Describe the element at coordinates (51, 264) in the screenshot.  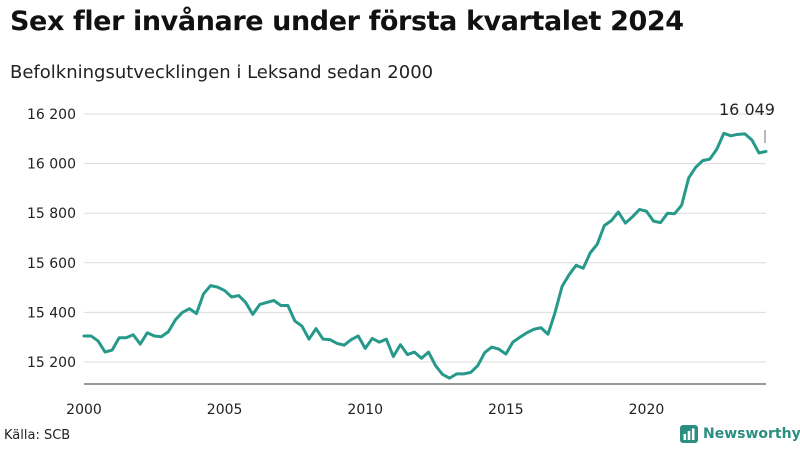
I see `y-tick-label: 15 600` at that location.